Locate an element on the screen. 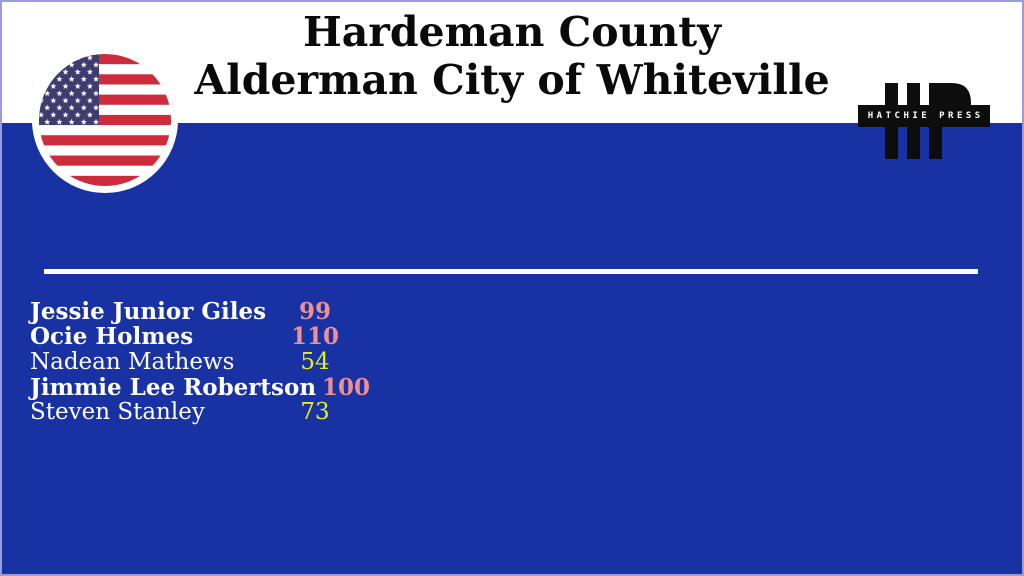 The image size is (1024, 576). vote-count: 54 is located at coordinates (315, 361).